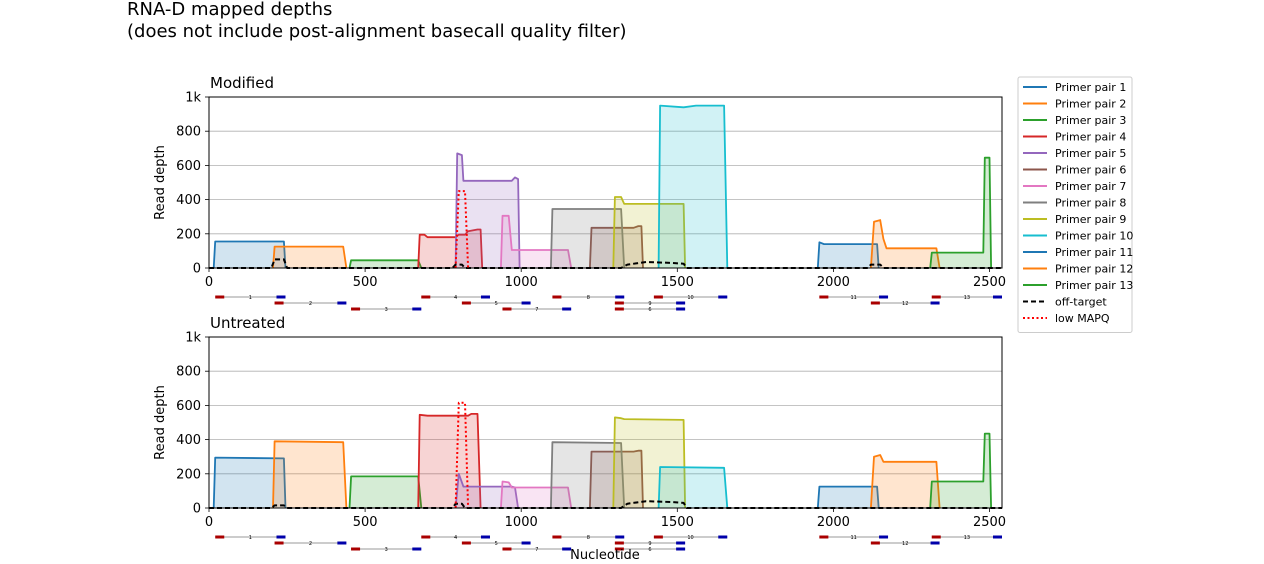 The width and height of the screenshot is (1264, 564). What do you see at coordinates (905, 304) in the screenshot?
I see `amplicon-label: 12` at bounding box center [905, 304].